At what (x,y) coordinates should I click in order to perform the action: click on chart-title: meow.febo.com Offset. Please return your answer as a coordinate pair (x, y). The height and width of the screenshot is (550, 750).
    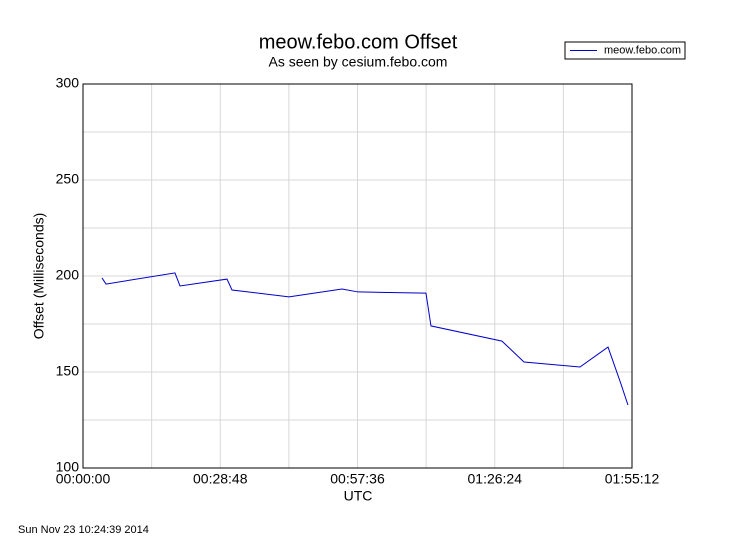
    Looking at the image, I should click on (358, 42).